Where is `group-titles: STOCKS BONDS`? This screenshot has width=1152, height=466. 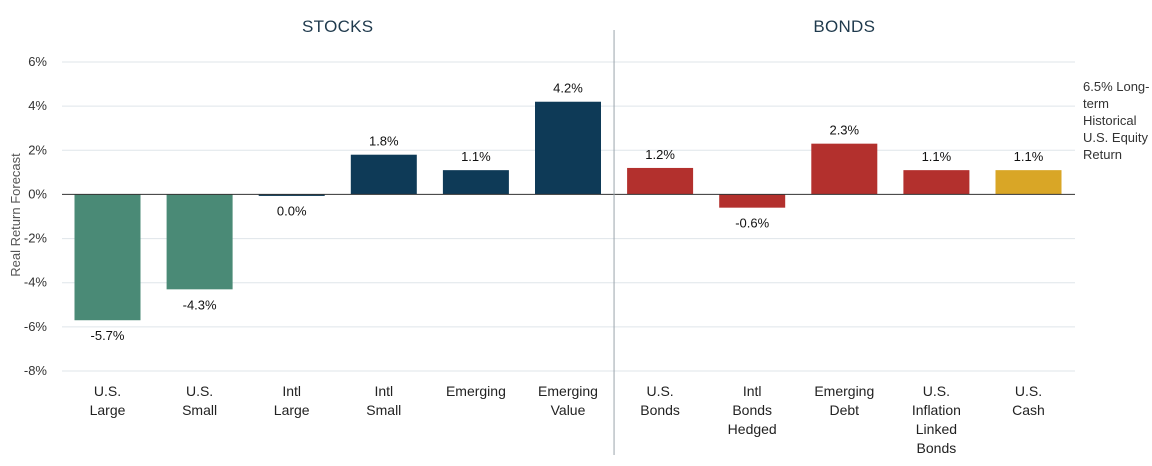 group-titles: STOCKS BONDS is located at coordinates (588, 26).